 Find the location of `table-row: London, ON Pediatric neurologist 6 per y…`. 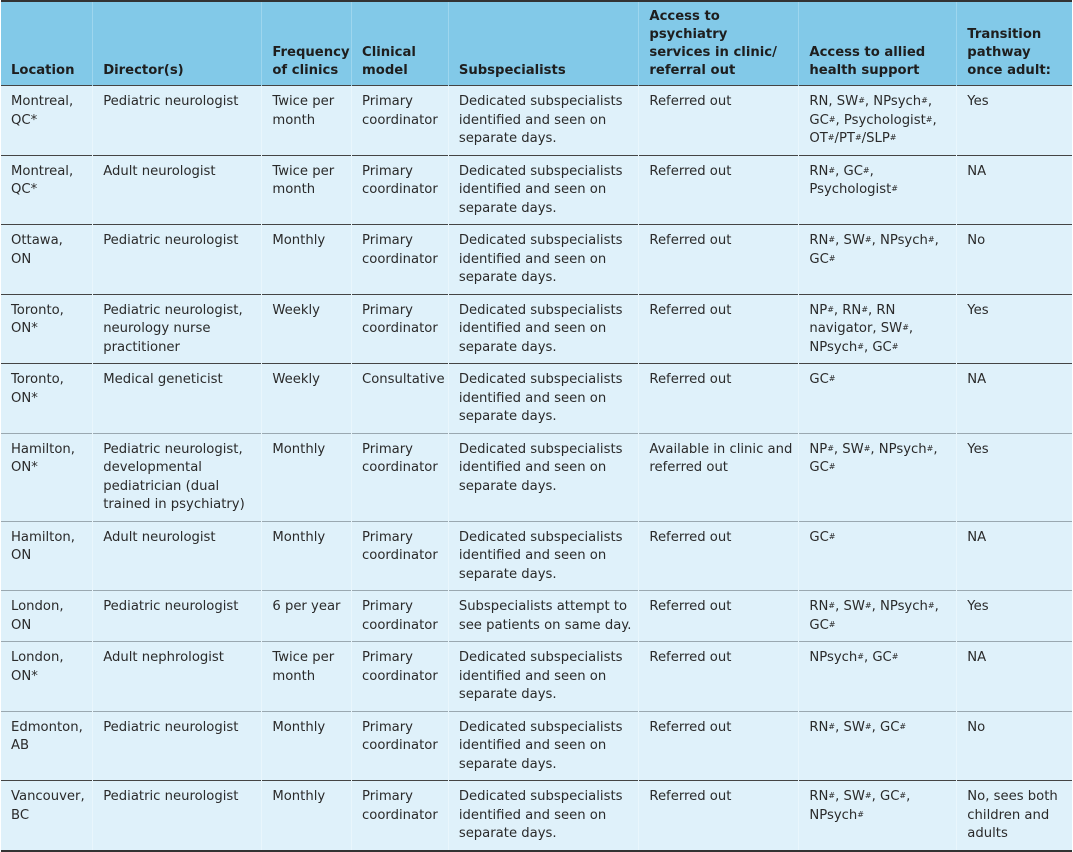

table-row: London, ON Pediatric neurologist 6 per y… is located at coordinates (536, 616).